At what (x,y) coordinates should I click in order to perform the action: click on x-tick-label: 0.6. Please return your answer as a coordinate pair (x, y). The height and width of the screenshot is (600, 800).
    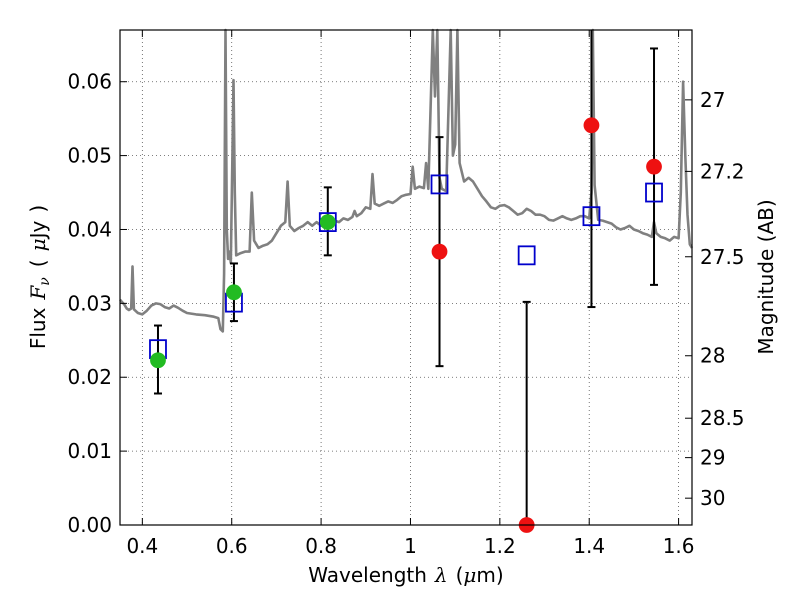
    Looking at the image, I should click on (232, 546).